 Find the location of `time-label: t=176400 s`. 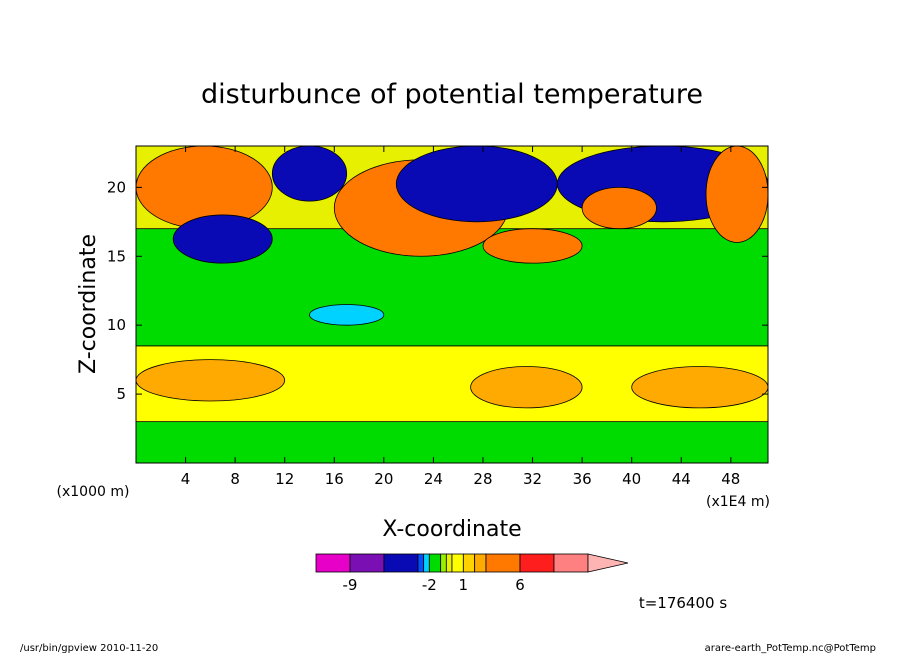

time-label: t=176400 s is located at coordinates (683, 603).